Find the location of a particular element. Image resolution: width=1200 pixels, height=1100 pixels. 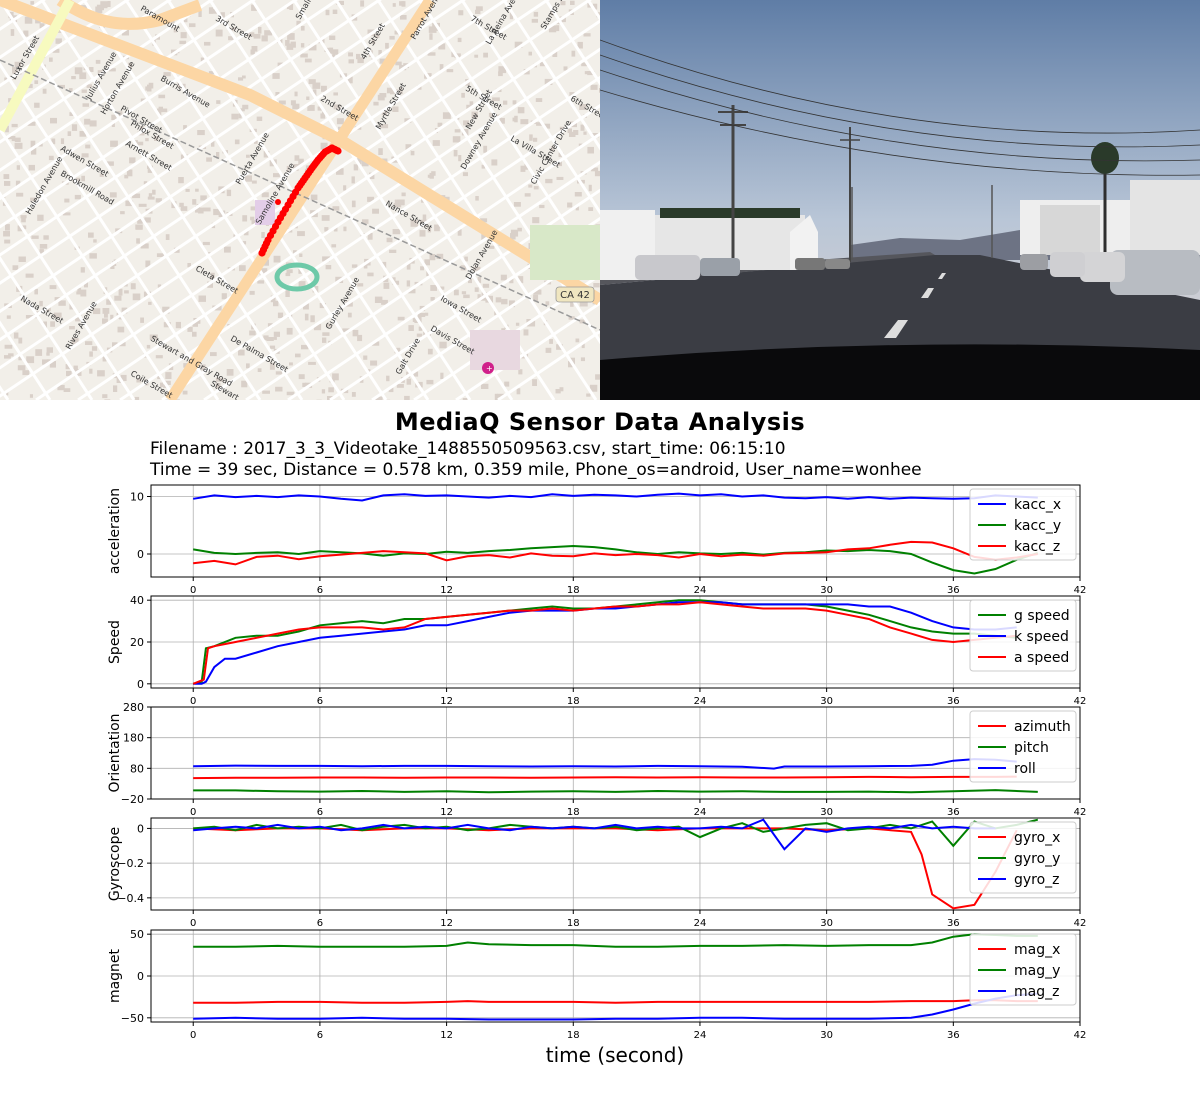

legend-label: a speed is located at coordinates (1041, 658).